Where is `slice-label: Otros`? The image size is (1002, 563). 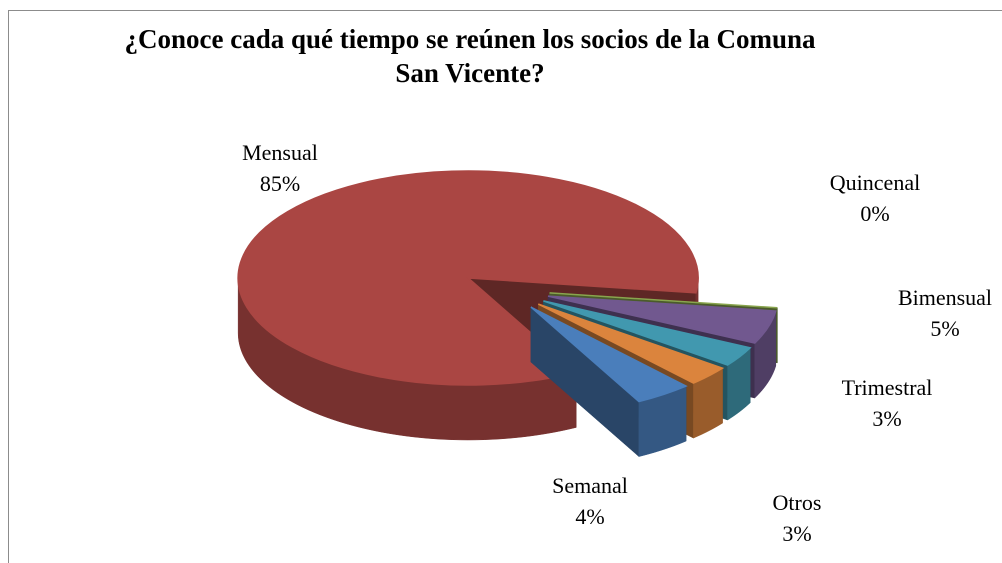 slice-label: Otros is located at coordinates (797, 502).